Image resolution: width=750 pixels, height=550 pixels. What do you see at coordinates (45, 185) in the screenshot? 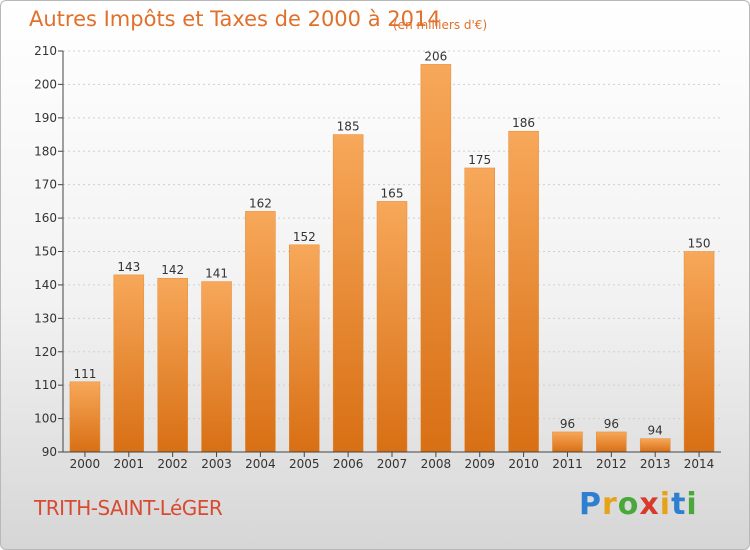
I see `y-tick-label: 170` at bounding box center [45, 185].